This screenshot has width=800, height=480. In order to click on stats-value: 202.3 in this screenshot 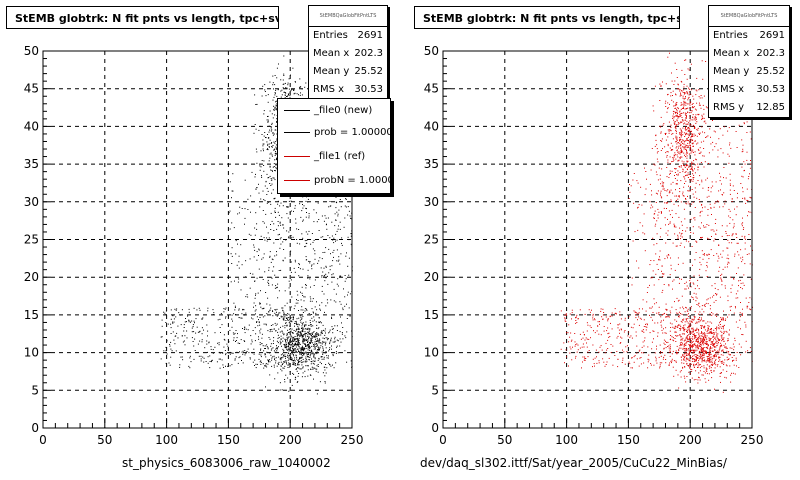, I will do `click(368, 53)`.